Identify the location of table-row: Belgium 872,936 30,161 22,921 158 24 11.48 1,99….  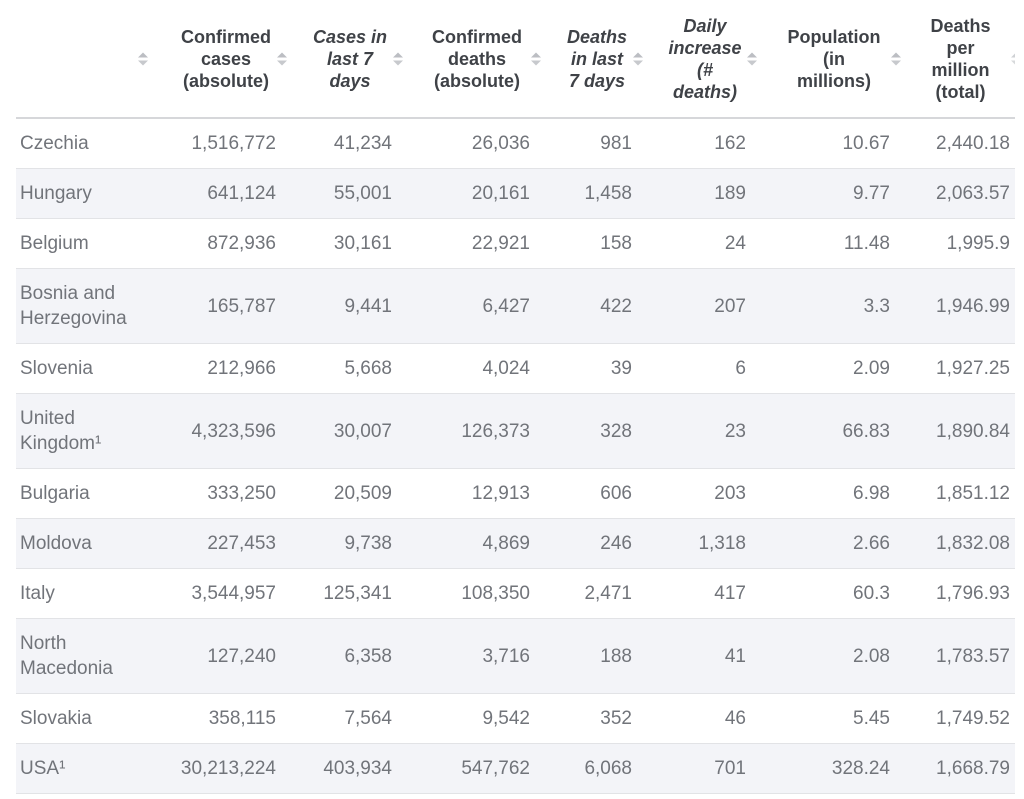
(515, 243).